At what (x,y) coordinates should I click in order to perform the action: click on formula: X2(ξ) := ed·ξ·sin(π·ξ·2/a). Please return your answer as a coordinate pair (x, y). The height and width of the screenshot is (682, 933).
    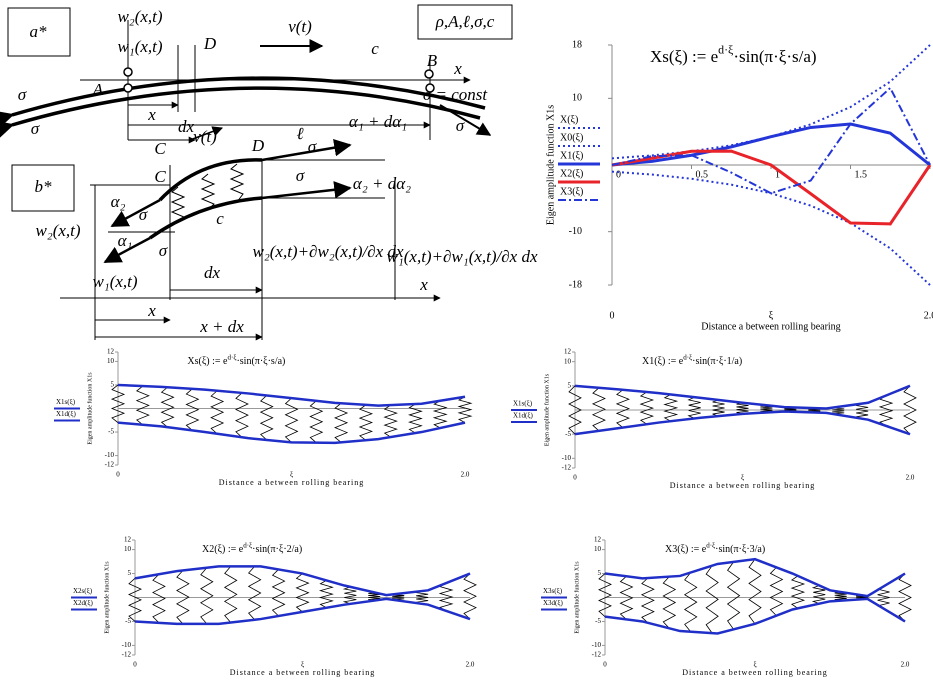
    Looking at the image, I should click on (252, 548).